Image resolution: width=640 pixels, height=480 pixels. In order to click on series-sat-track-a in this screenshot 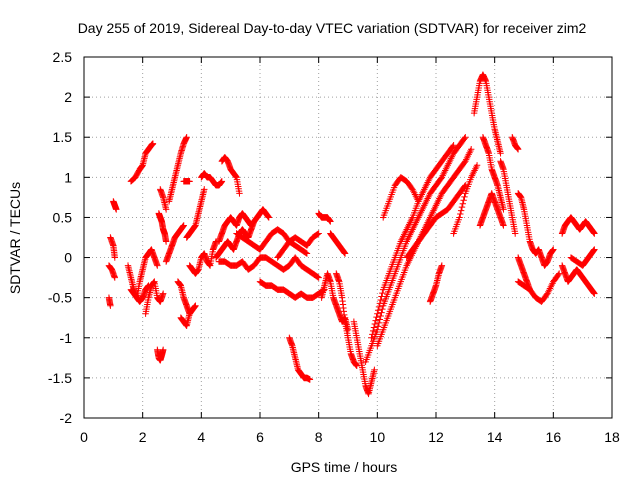, I will do `click(111, 271)`.